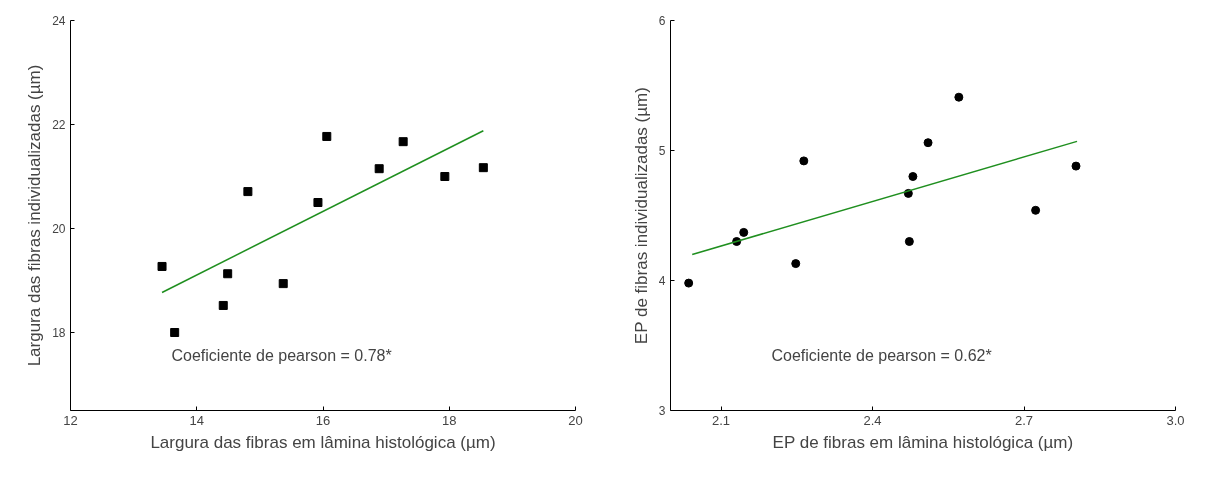  What do you see at coordinates (881, 355) in the screenshot?
I see `annotation: Coeficiente de pearson = 0.62*` at bounding box center [881, 355].